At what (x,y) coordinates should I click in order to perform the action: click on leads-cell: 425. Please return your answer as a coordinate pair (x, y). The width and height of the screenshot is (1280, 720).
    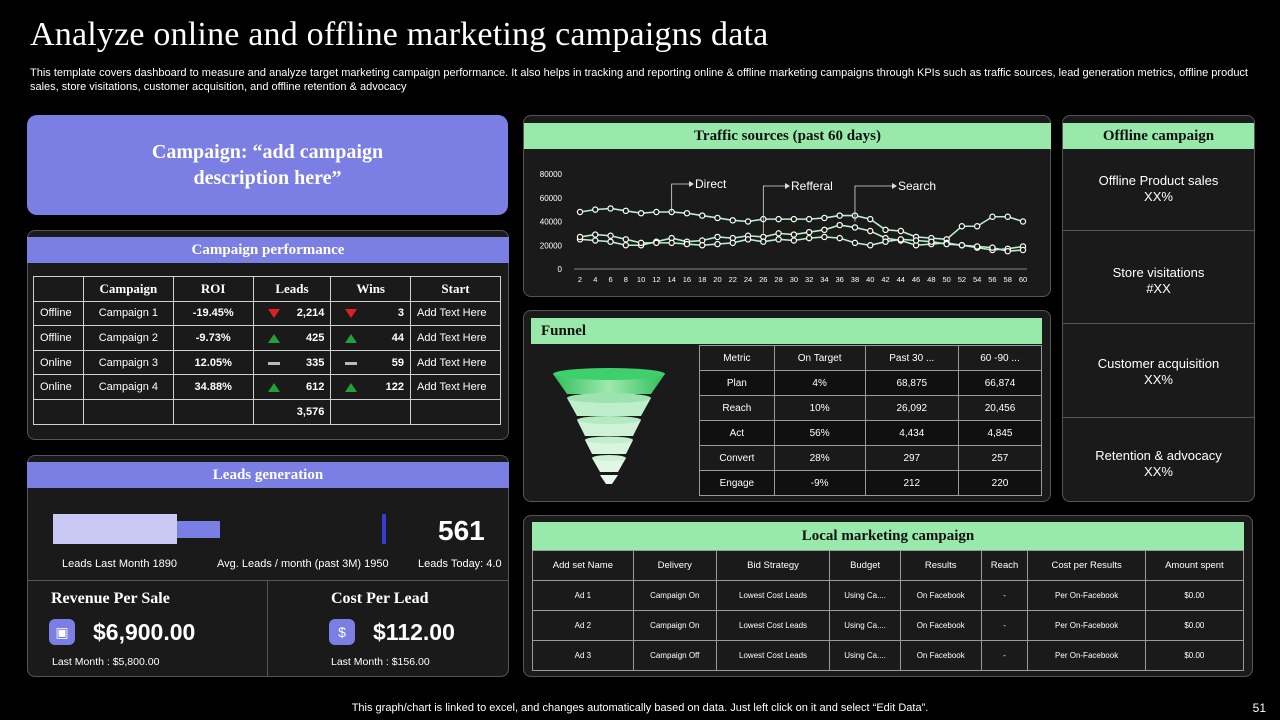
    Looking at the image, I should click on (292, 338).